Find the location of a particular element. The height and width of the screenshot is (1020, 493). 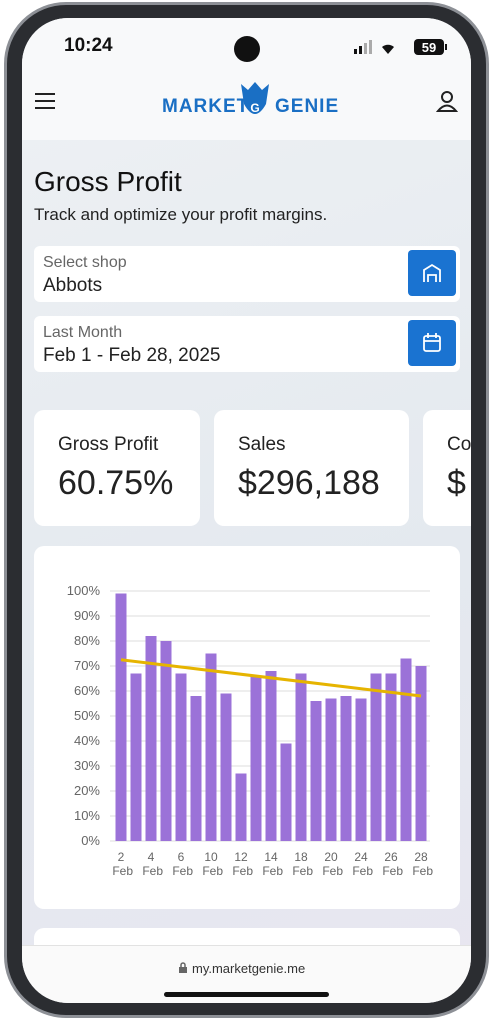

status-icons: 59 is located at coordinates (400, 47).